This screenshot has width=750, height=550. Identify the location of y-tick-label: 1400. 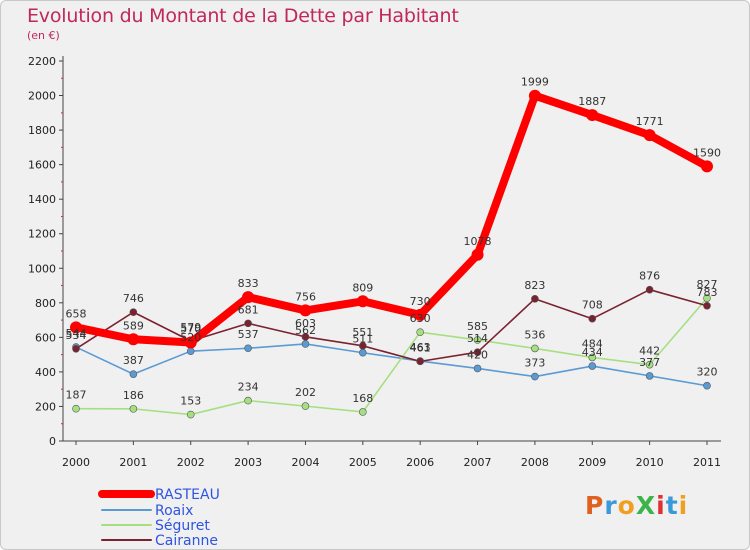
(42, 199).